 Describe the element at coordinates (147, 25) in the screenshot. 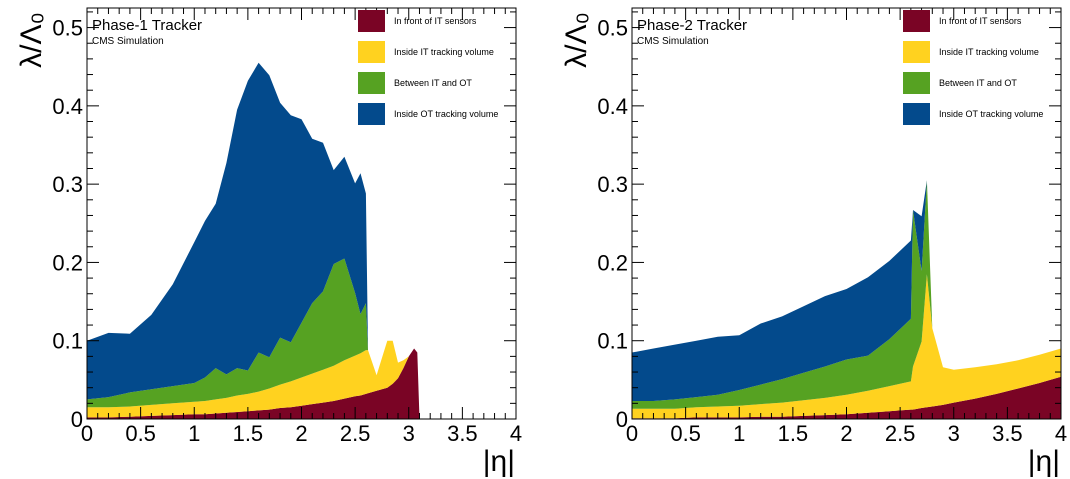

I see `panel-title: Phase-1 Tracker` at that location.